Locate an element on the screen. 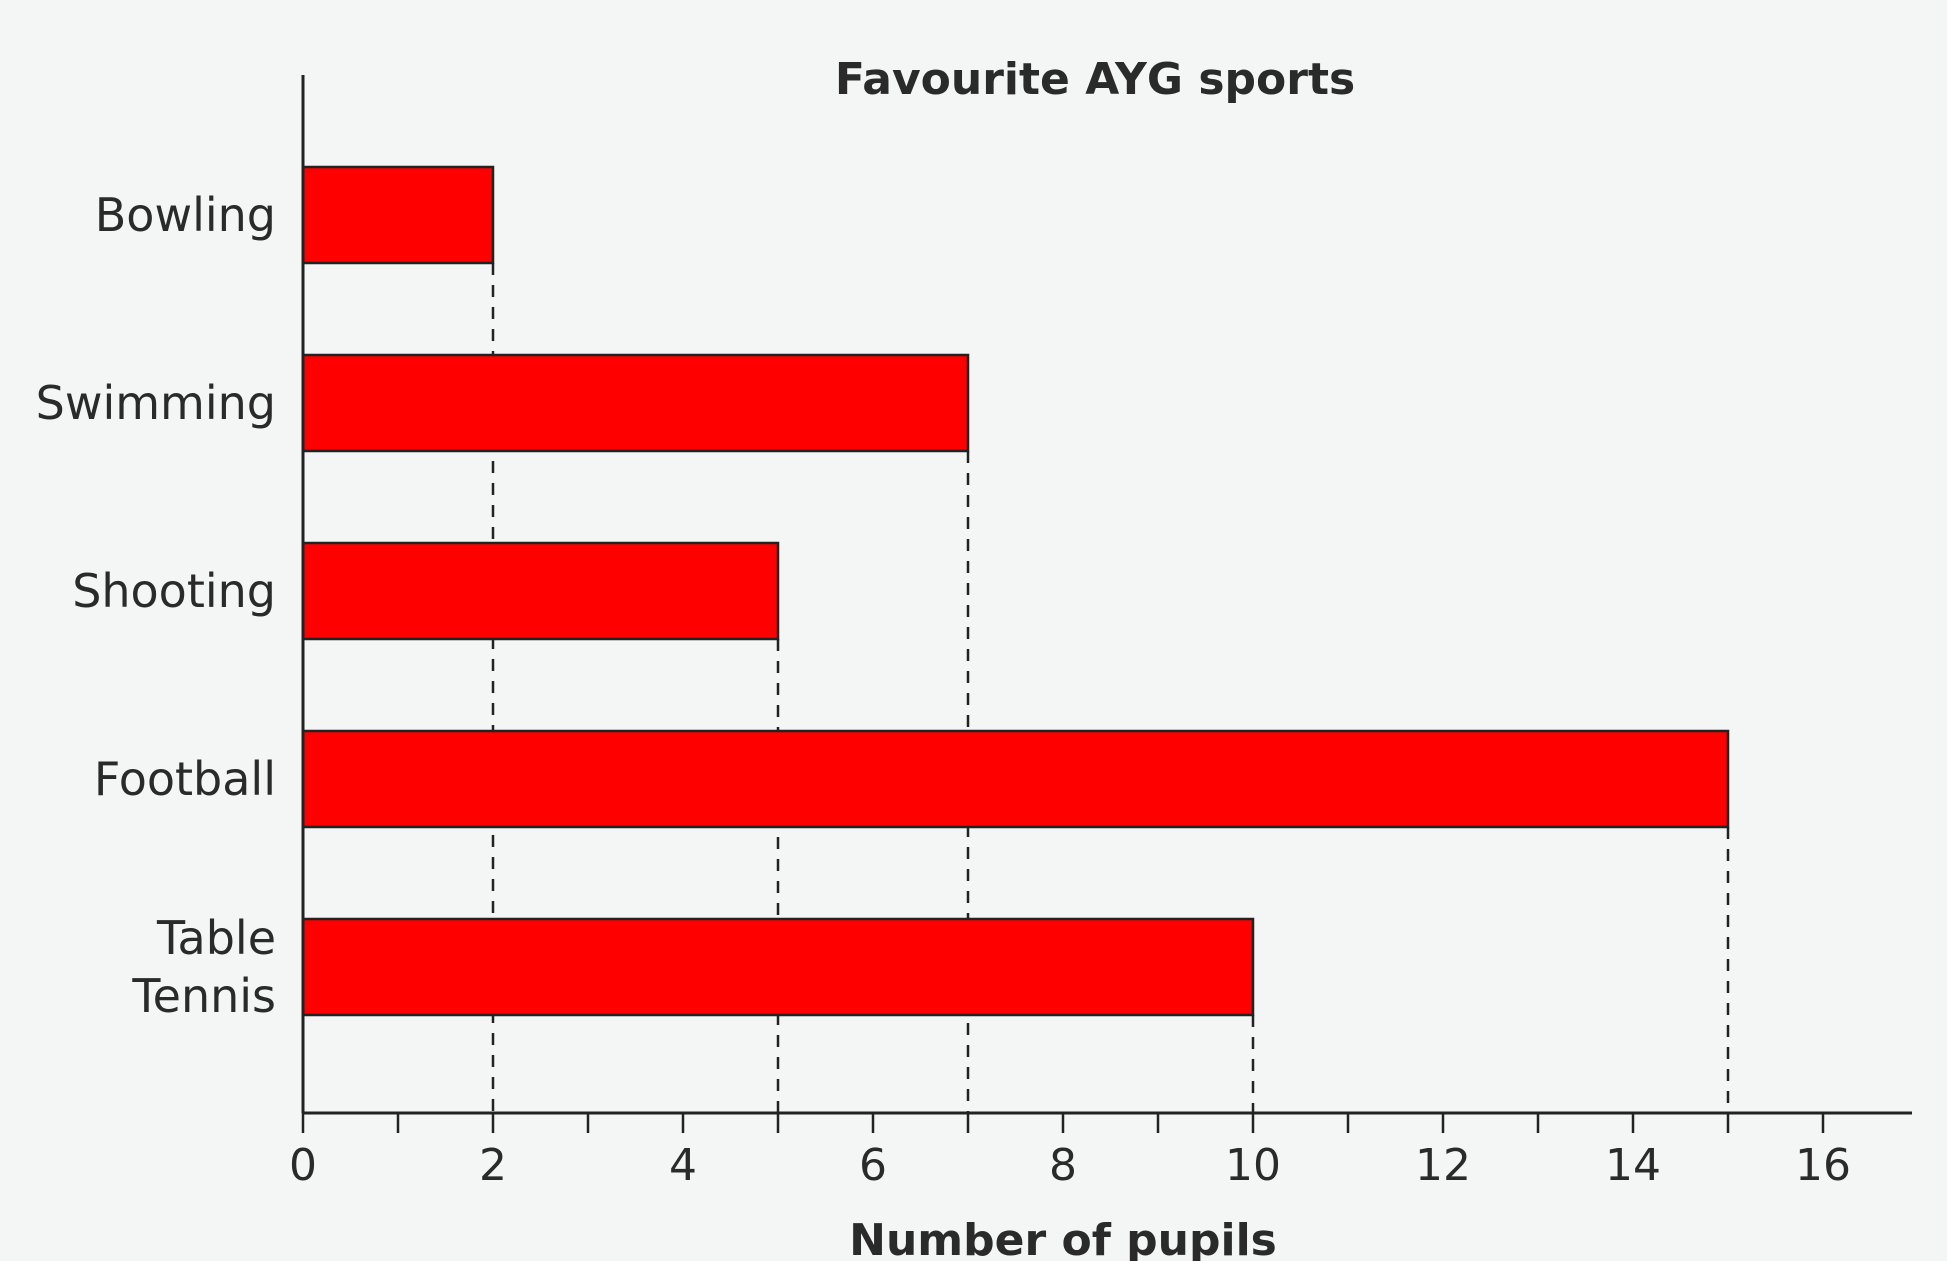 This screenshot has height=1261, width=1947. x-tick-label: 14 is located at coordinates (1633, 1165).